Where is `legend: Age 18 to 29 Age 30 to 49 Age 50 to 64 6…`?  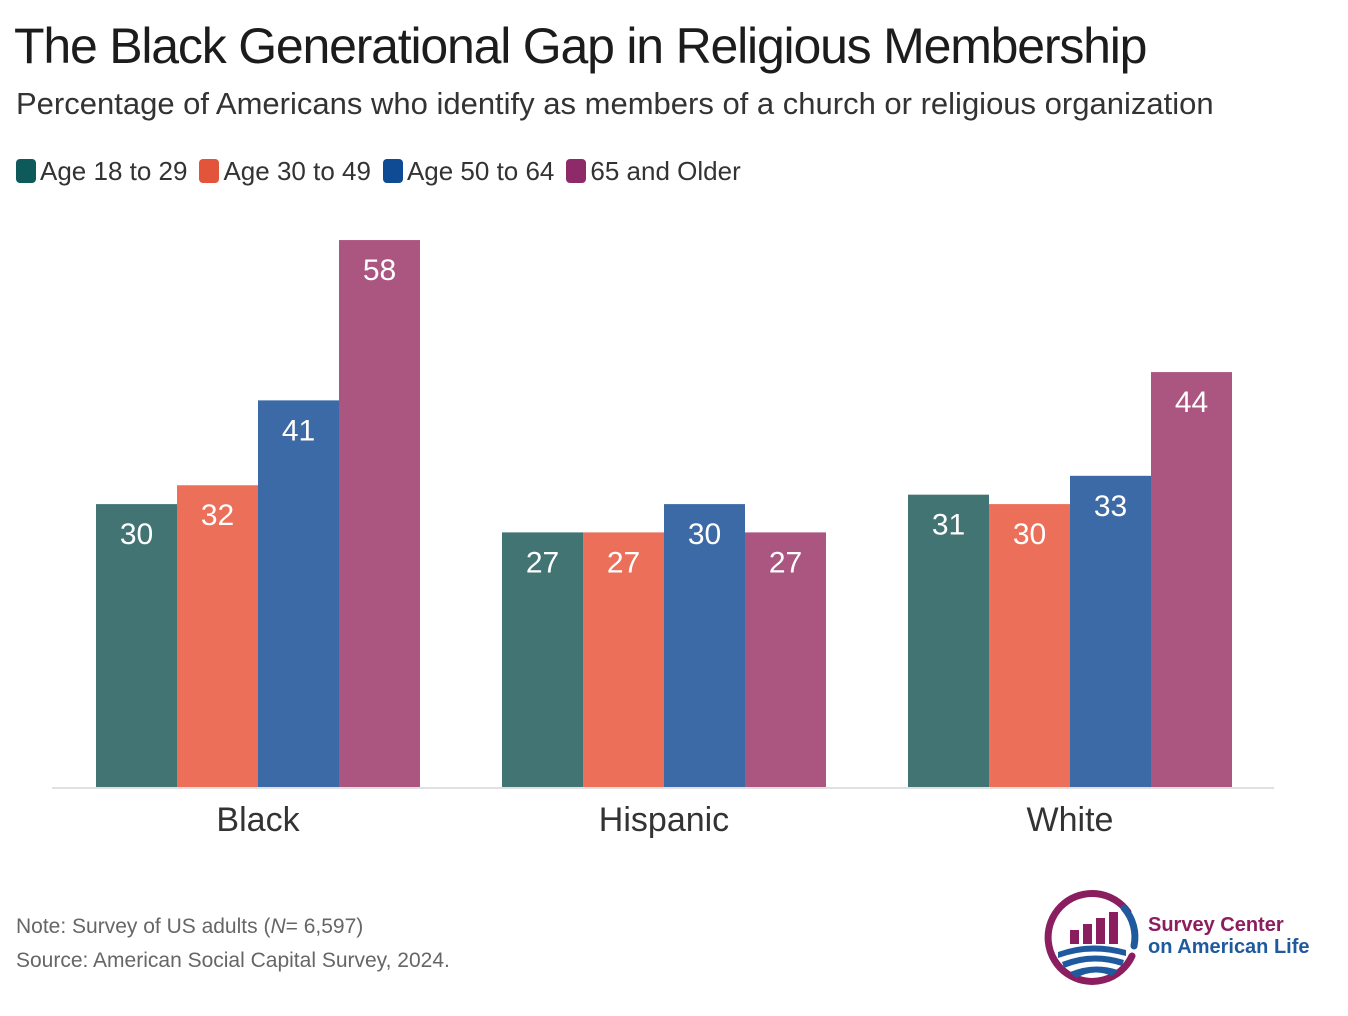
legend: Age 18 to 29 Age 30 to 49 Age 50 to 64 6… is located at coordinates (384, 171).